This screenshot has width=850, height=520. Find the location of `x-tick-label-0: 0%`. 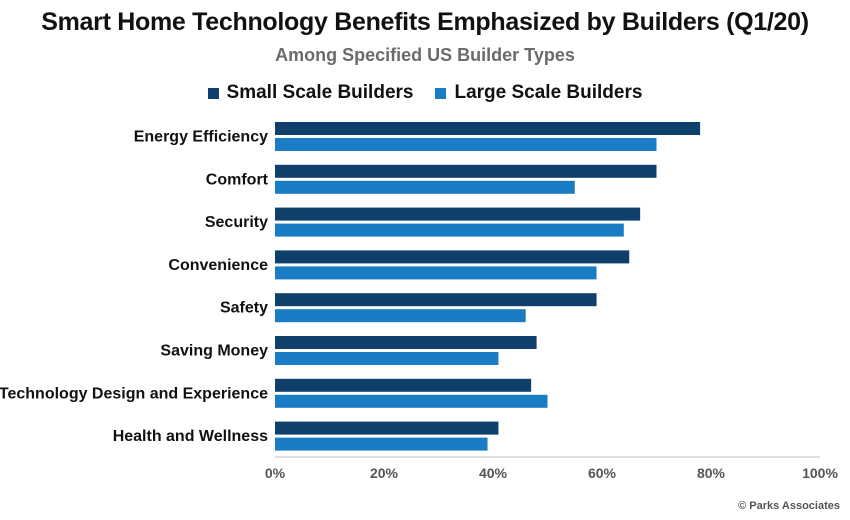

x-tick-label-0: 0% is located at coordinates (275, 473).